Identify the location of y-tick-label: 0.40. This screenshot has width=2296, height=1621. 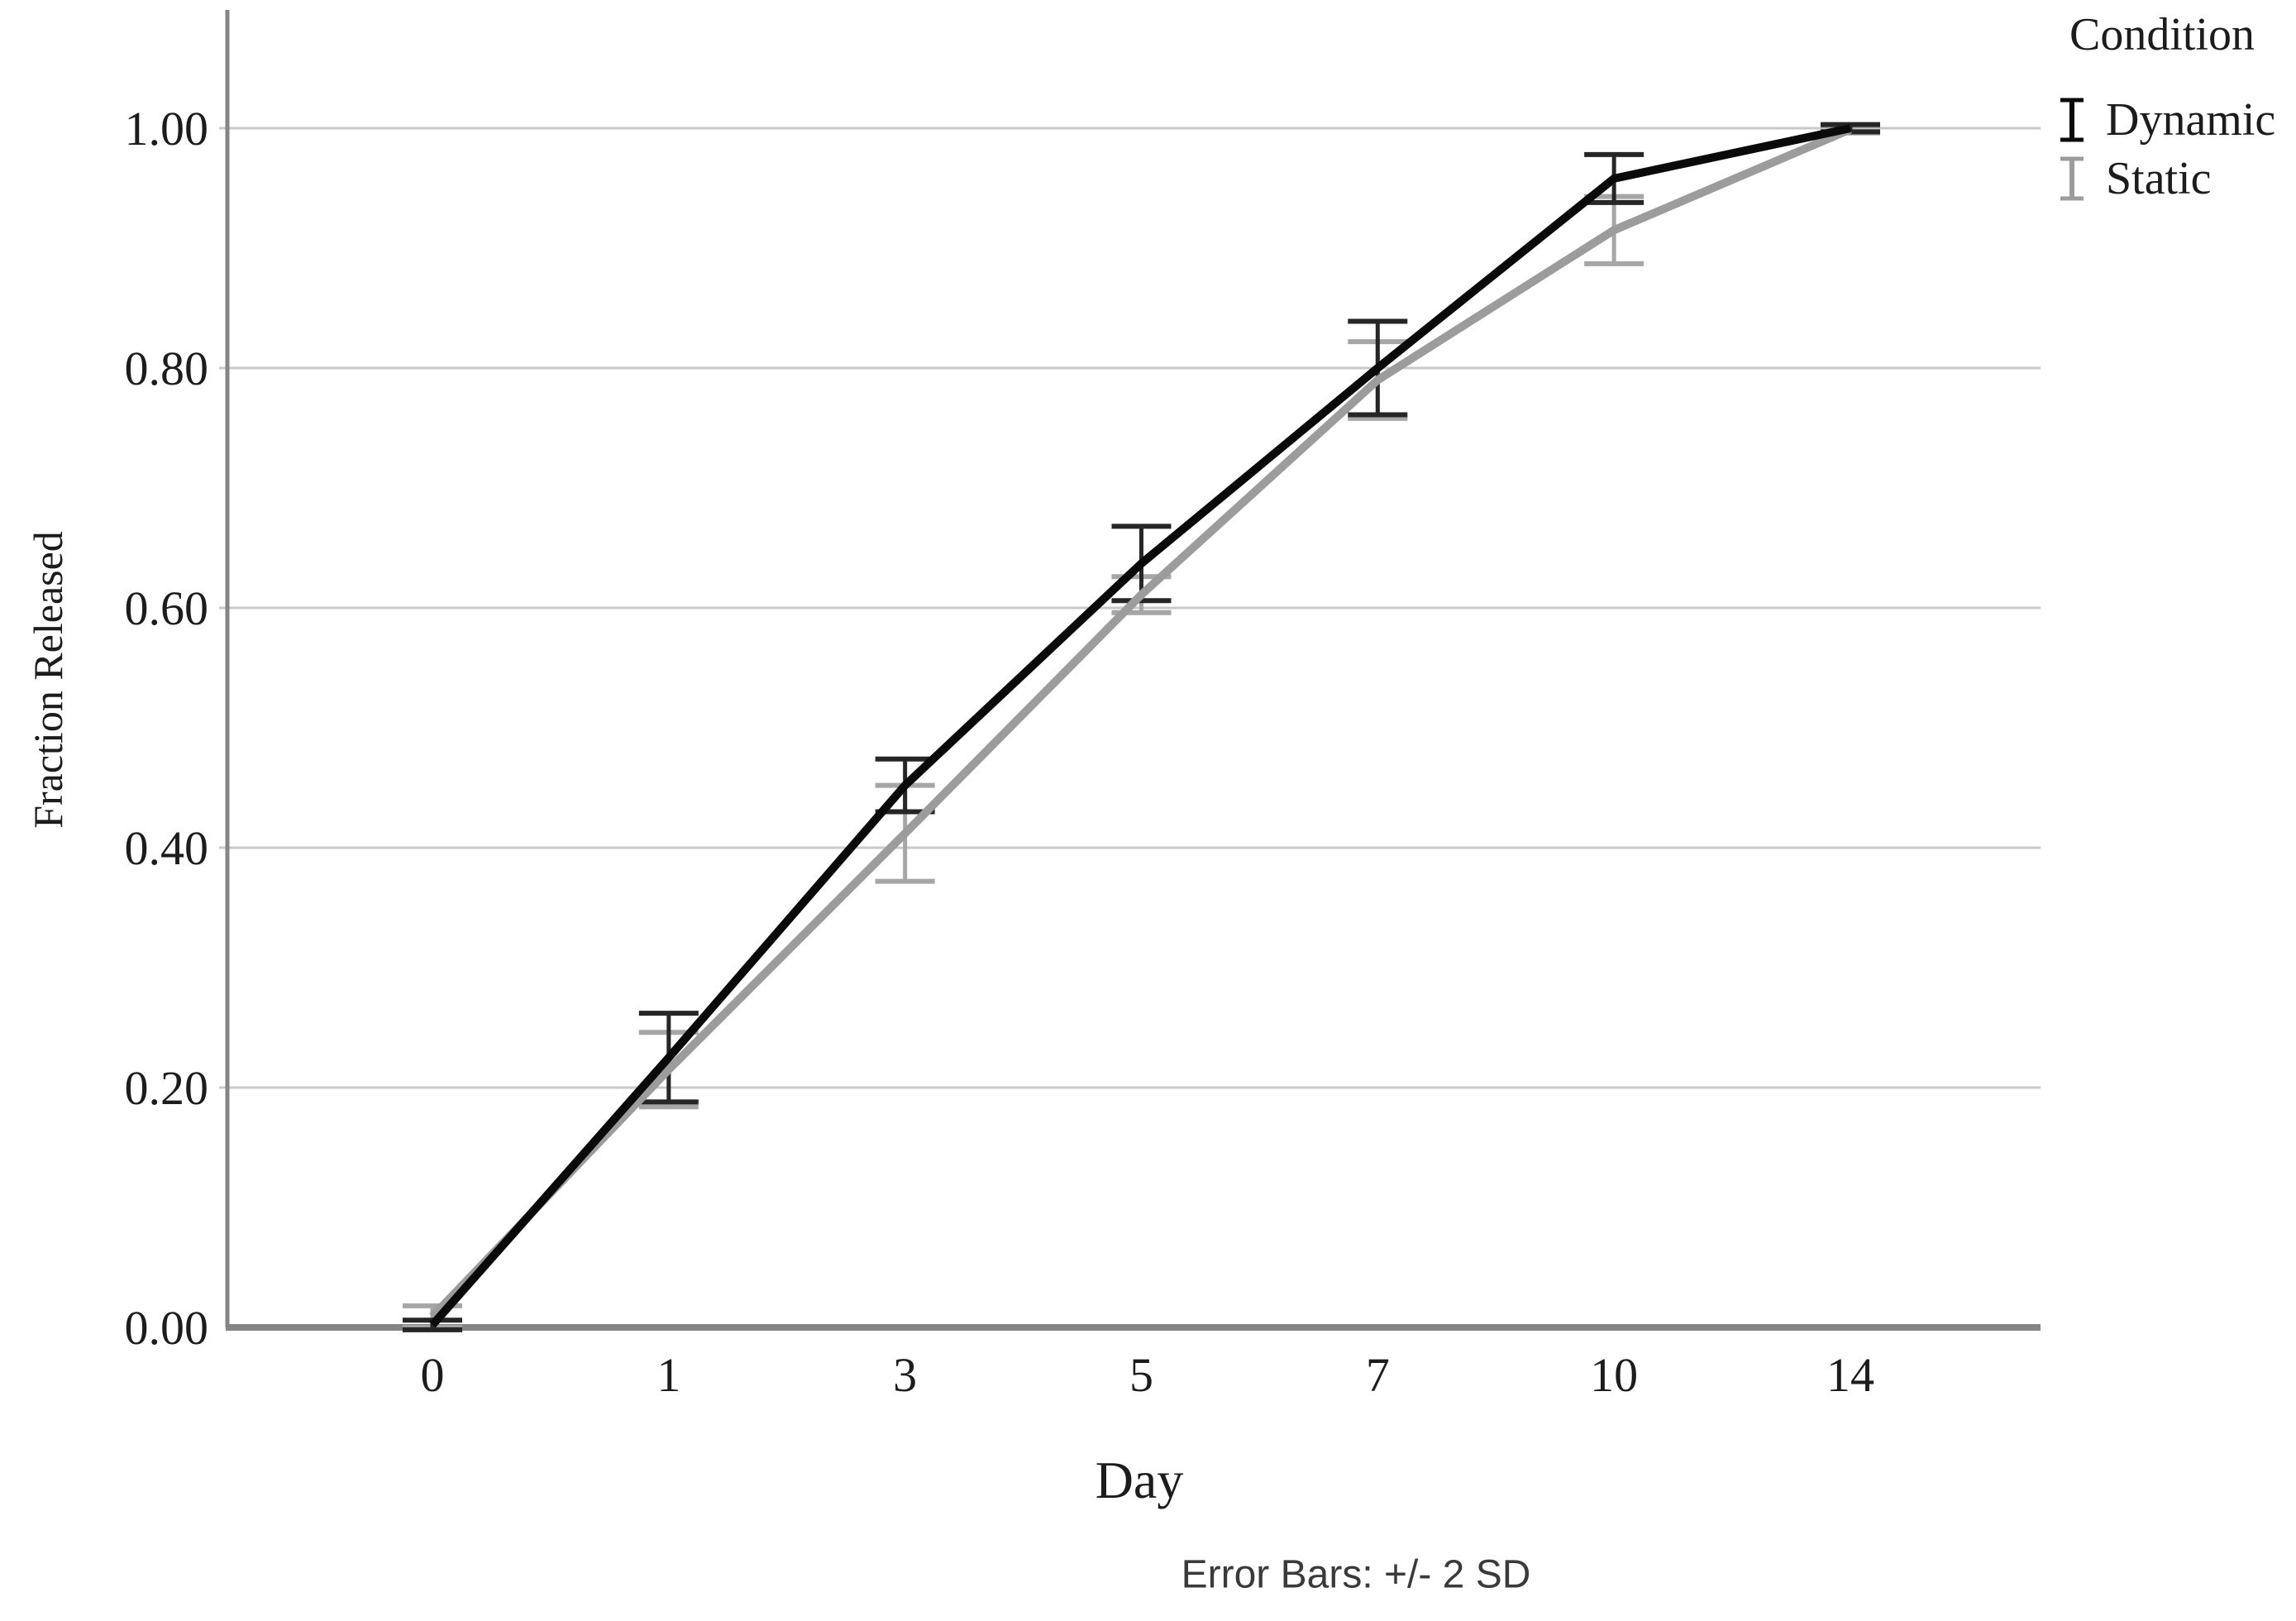
(167, 848).